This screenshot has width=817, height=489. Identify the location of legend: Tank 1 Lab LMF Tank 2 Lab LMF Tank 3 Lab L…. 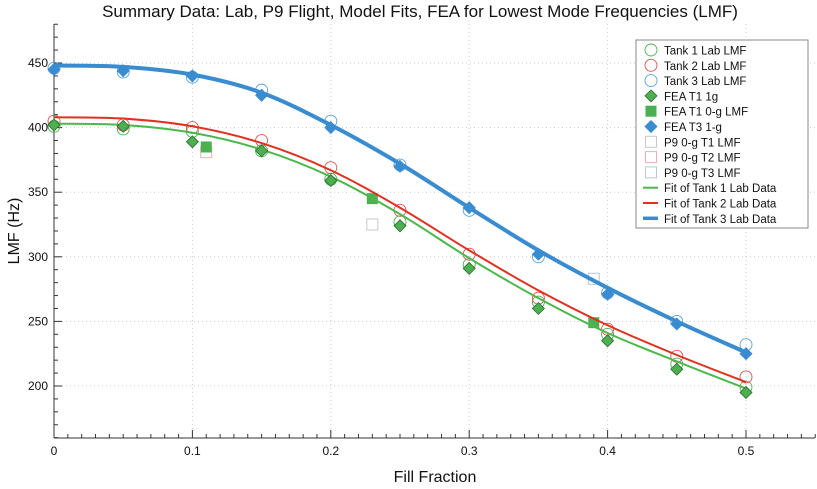
(722, 134).